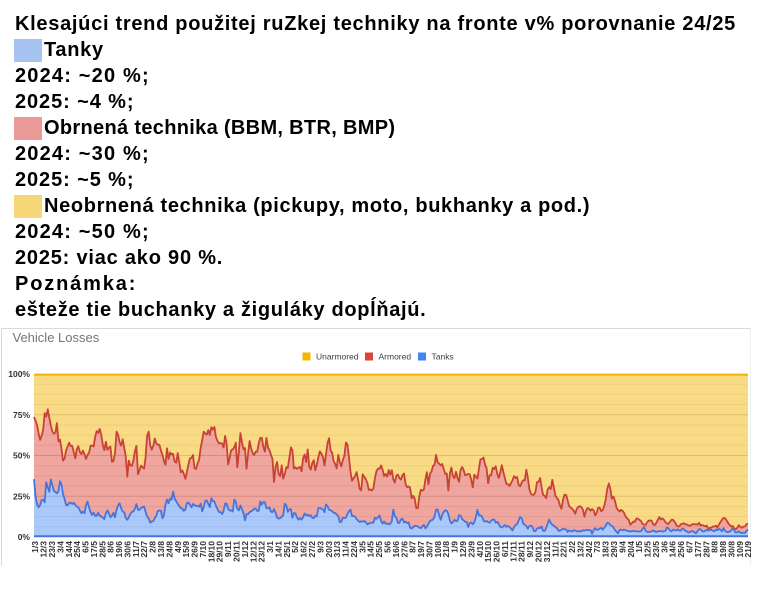  What do you see at coordinates (153, 547) in the screenshot?
I see `svg-text: 2/8` at bounding box center [153, 547].